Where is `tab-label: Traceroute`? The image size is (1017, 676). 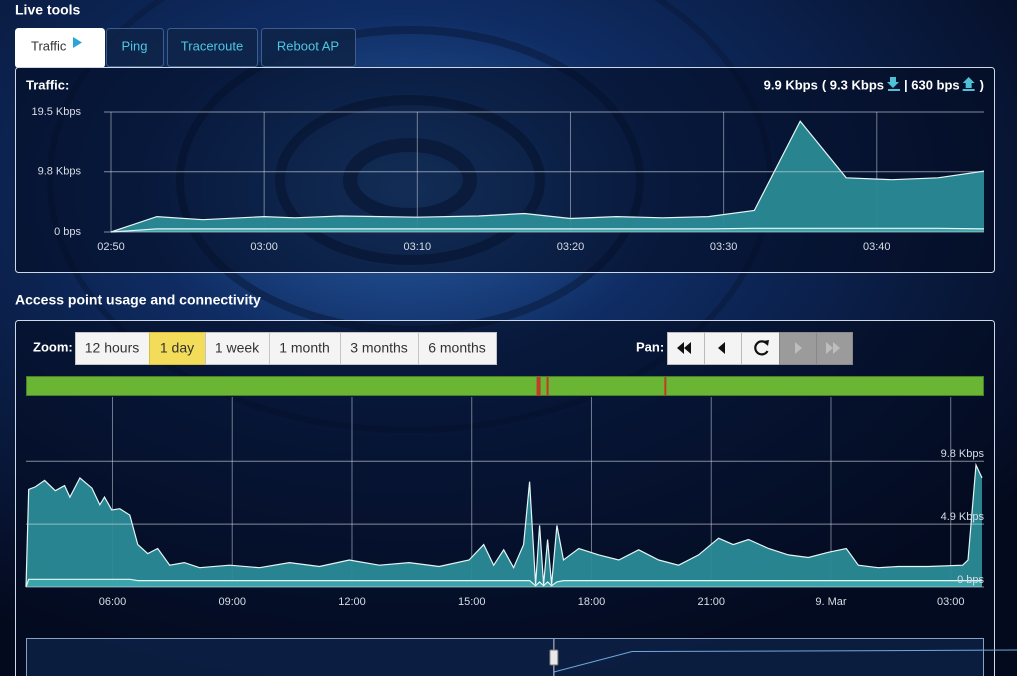 tab-label: Traceroute is located at coordinates (212, 45).